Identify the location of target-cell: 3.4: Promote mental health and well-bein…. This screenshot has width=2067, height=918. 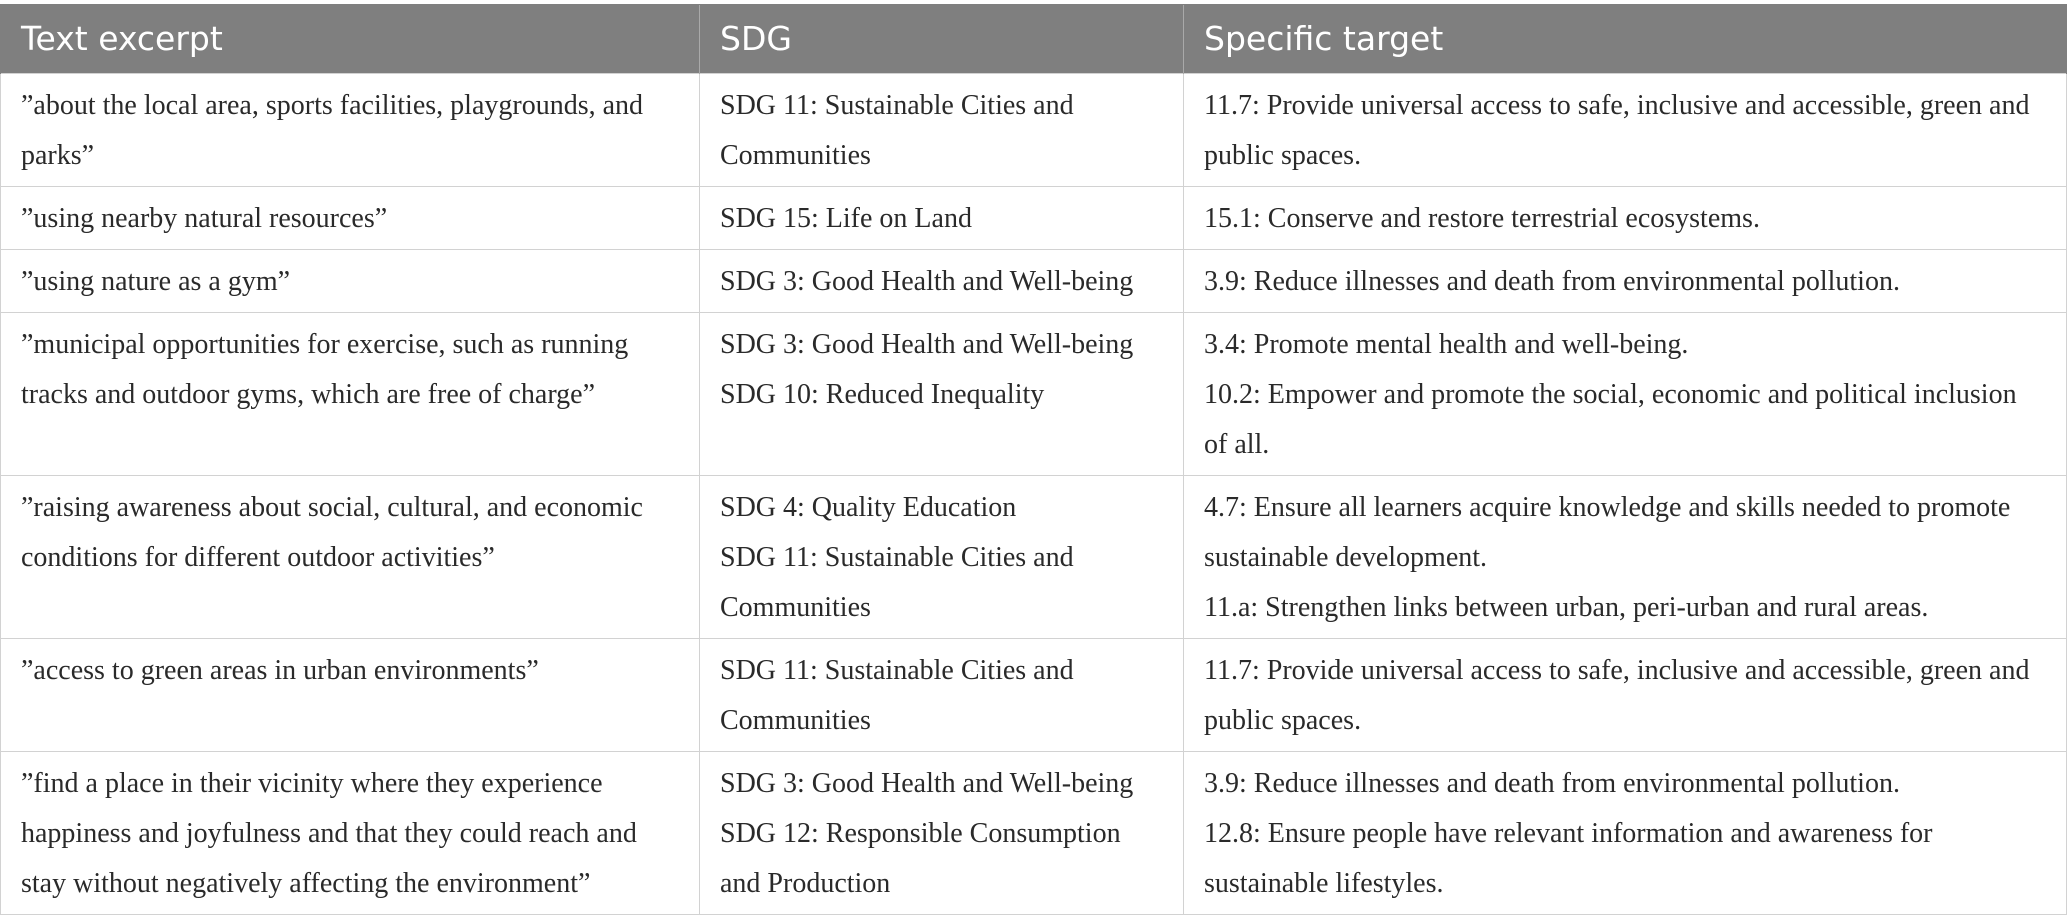
(1625, 394).